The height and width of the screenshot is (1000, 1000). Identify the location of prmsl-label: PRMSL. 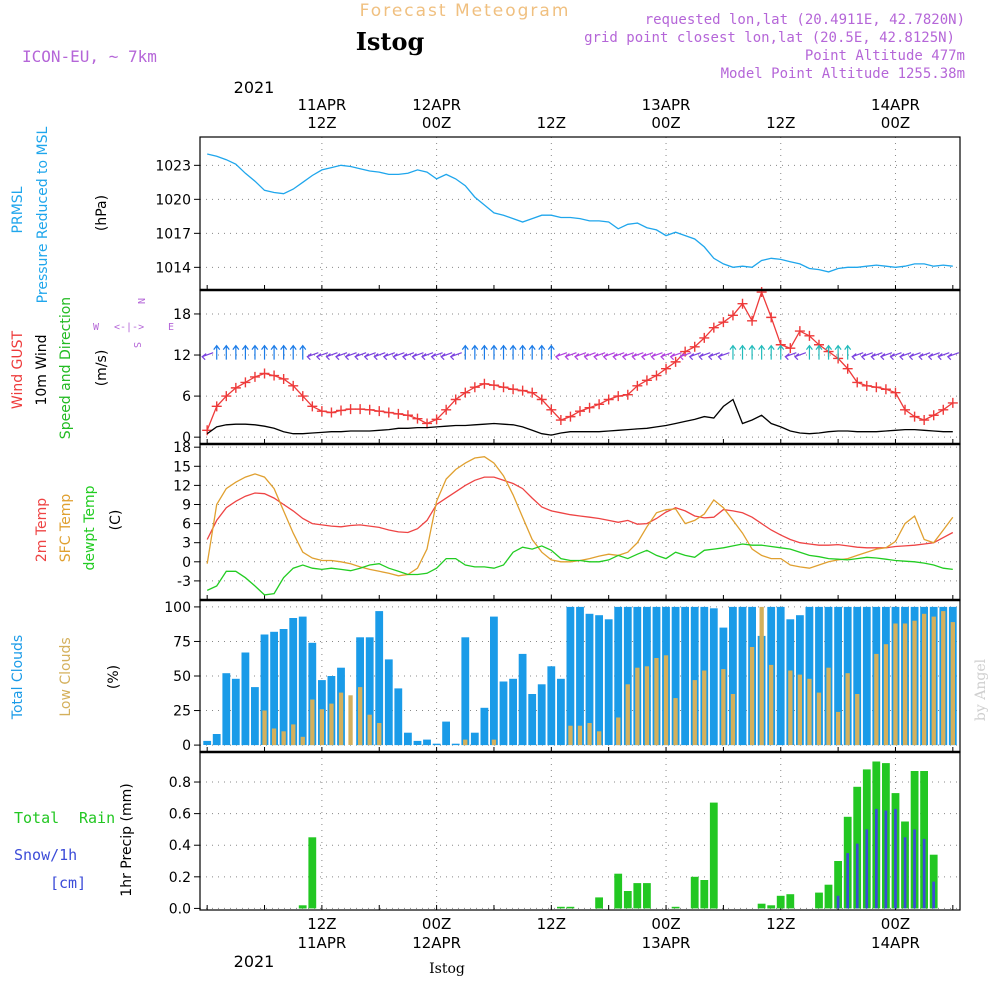
(18, 209).